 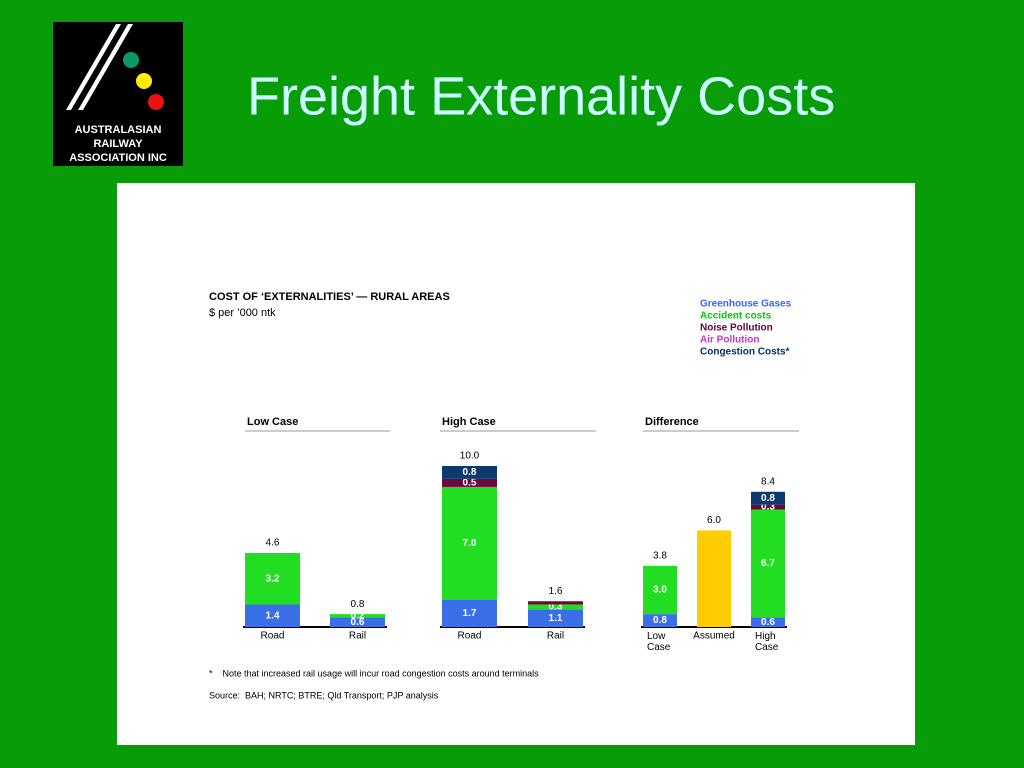 I want to click on value-label: 0.5, so click(x=470, y=483).